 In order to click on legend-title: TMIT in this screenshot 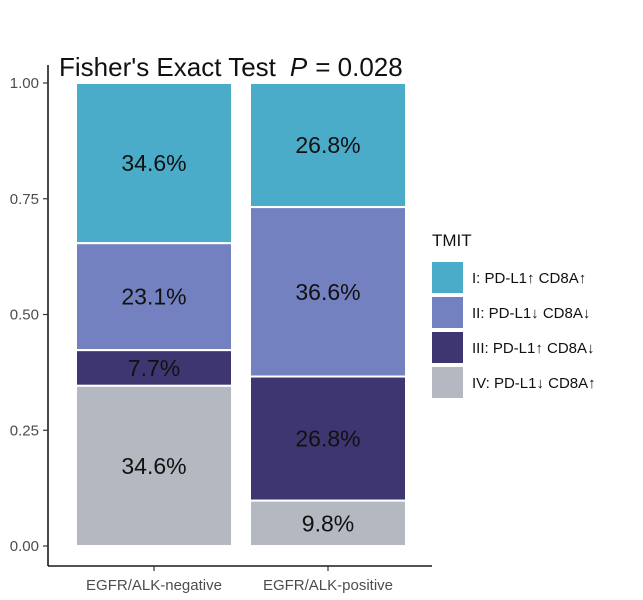, I will do `click(452, 240)`.